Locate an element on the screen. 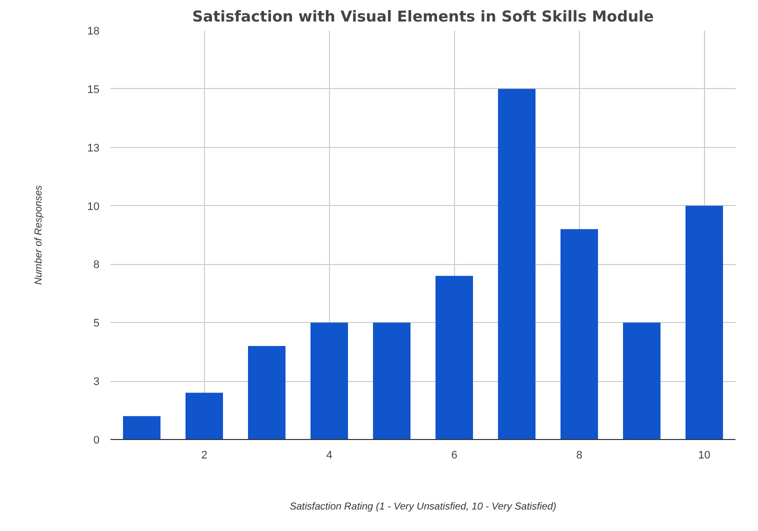 This screenshot has width=758, height=531. y-axis-title: Number of Responses is located at coordinates (38, 235).